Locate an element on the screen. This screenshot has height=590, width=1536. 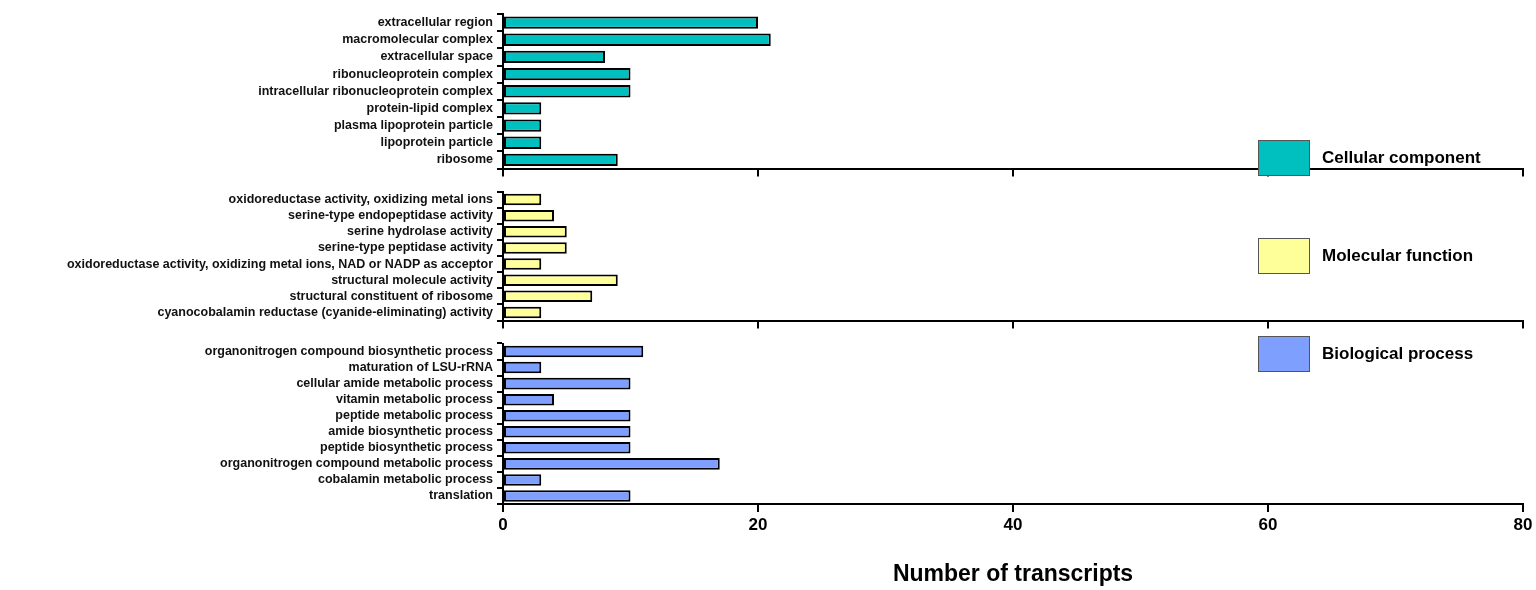
y-tick-label: protein-lipid complex is located at coordinates (430, 107).